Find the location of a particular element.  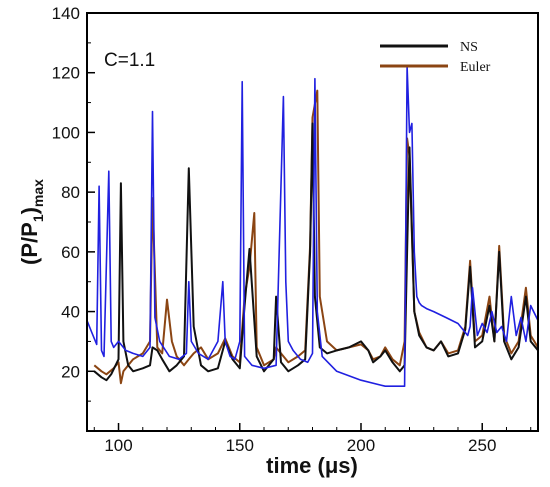

y-tick-label: 140 is located at coordinates (66, 13).